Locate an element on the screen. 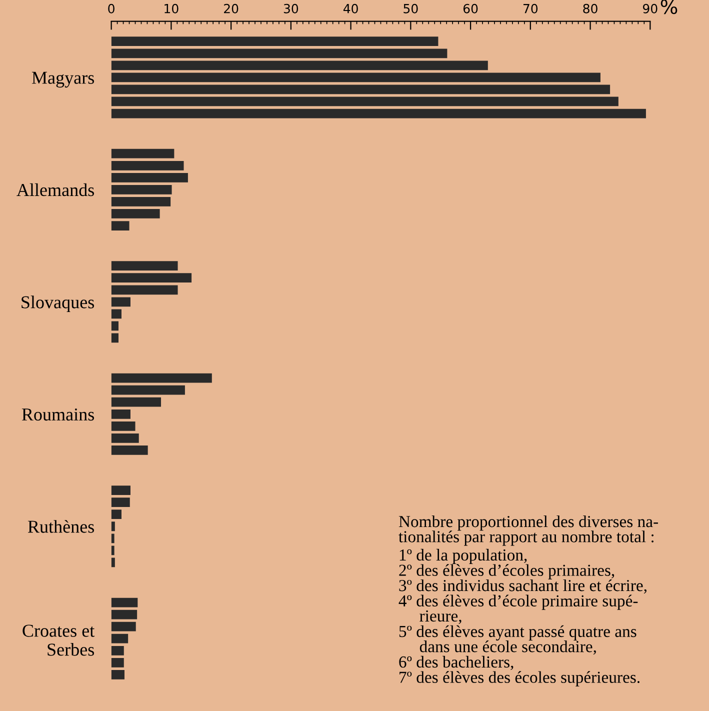 The image size is (709, 711). y-tick-label: Allemands is located at coordinates (55, 189).